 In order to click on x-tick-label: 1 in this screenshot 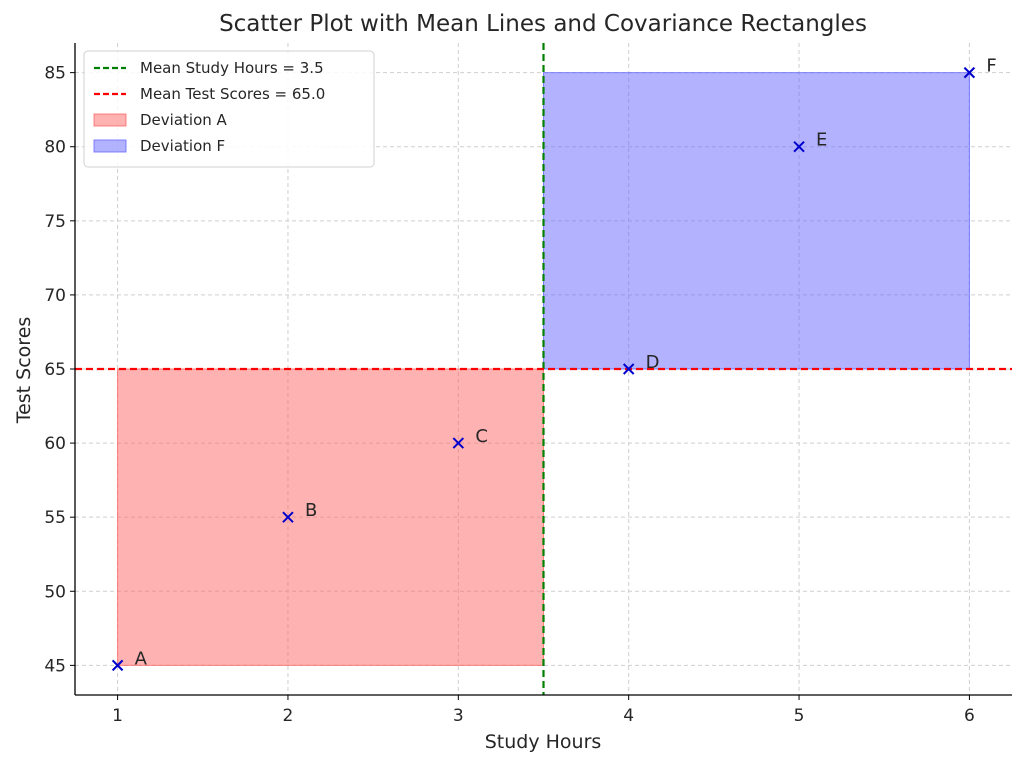, I will do `click(117, 716)`.